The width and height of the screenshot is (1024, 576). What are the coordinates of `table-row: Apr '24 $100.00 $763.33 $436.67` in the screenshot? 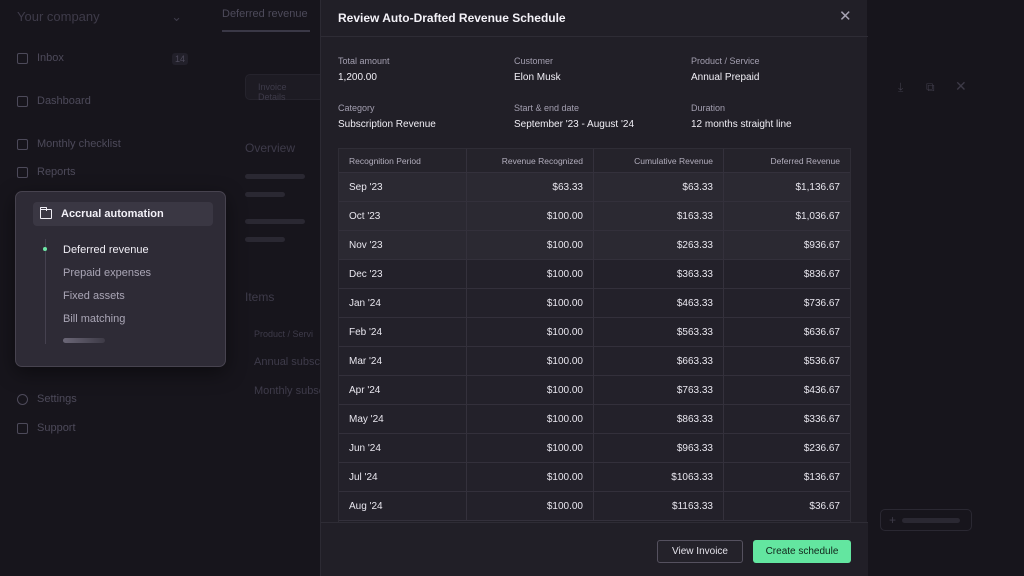 It's located at (594, 390).